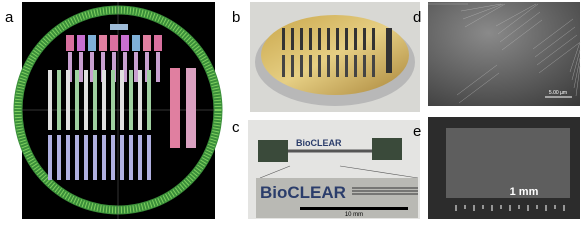  I want to click on panel-label: e, so click(417, 131).